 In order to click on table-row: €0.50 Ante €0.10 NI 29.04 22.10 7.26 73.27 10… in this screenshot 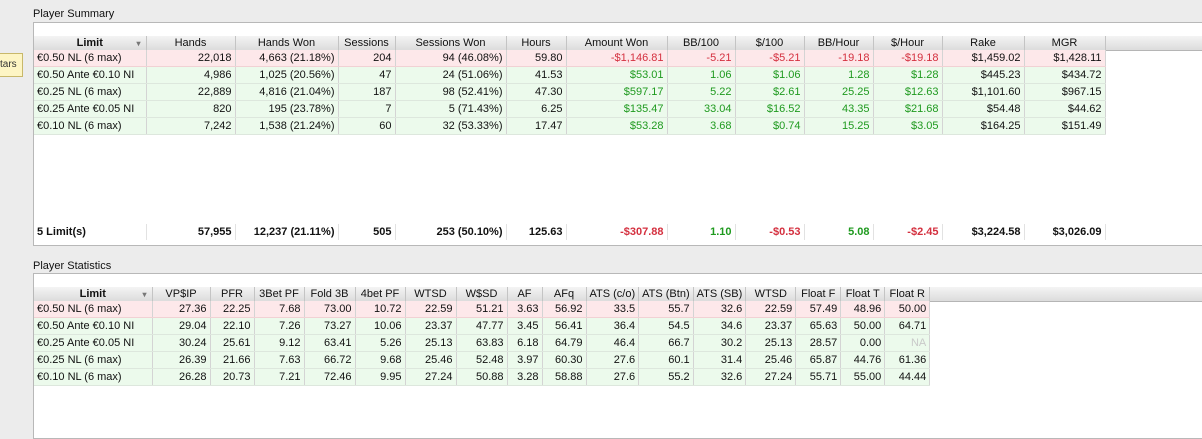, I will do `click(482, 326)`.